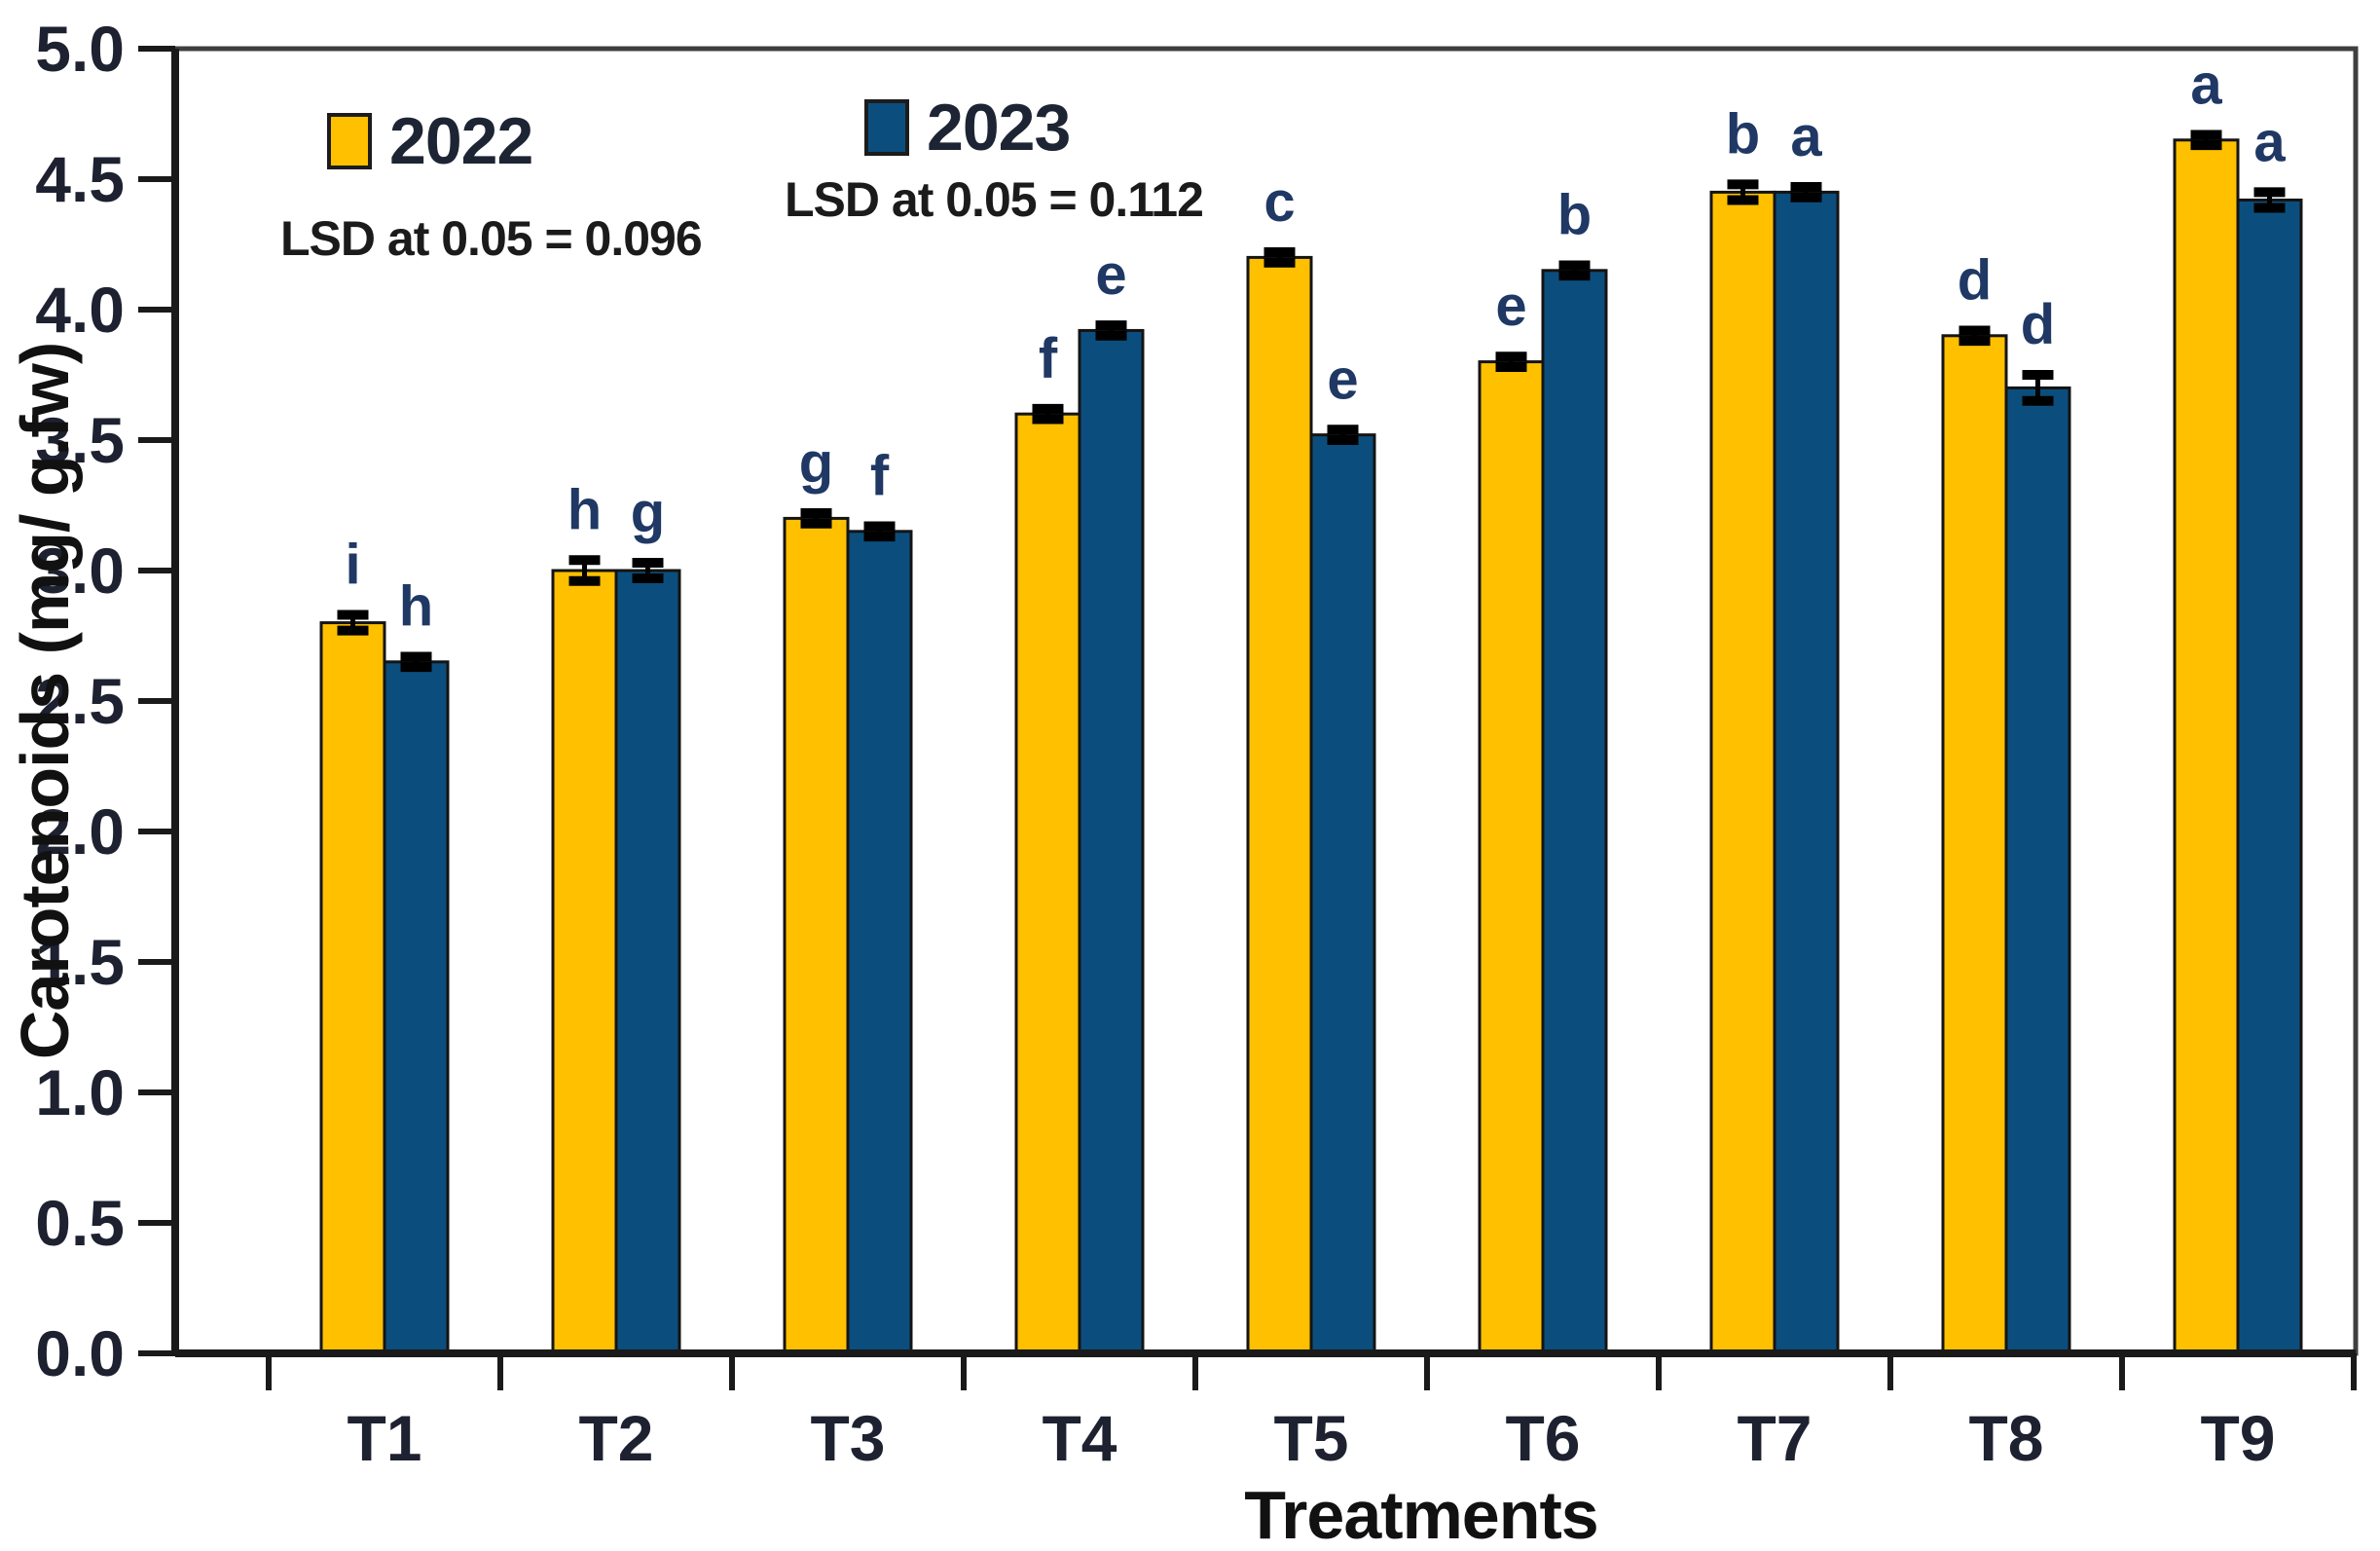 Image resolution: width=2380 pixels, height=1551 pixels. Describe the element at coordinates (1279, 202) in the screenshot. I see `sig-letter-2022-T5: c` at that location.